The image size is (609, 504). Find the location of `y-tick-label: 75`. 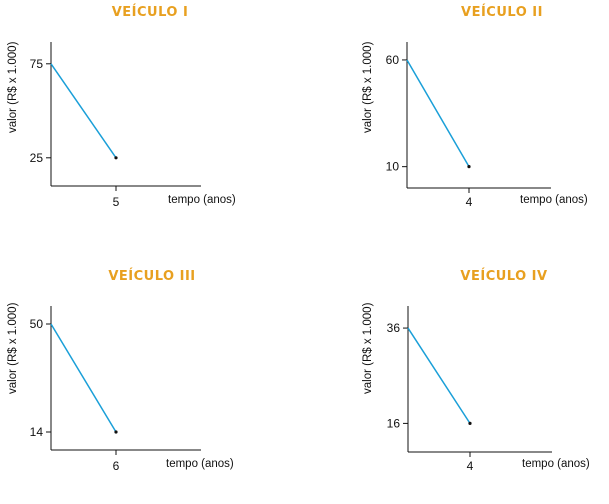

y-tick-label: 75 is located at coordinates (37, 64).